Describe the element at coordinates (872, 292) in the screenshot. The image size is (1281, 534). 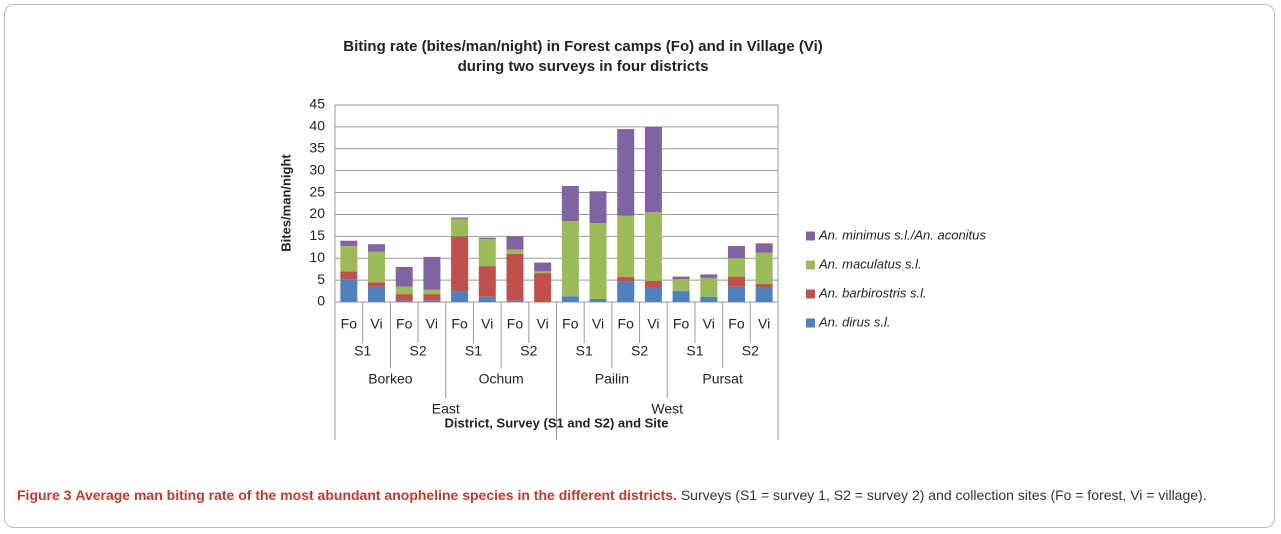
I see `legend-label: An. barbirostris s.l.` at that location.